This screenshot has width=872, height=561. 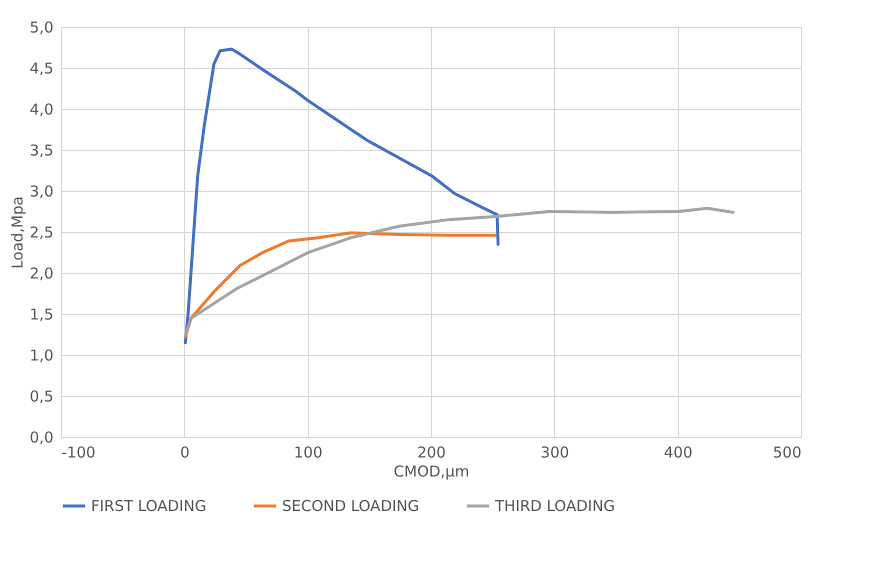 I want to click on x-tick-label: 200, so click(x=431, y=453).